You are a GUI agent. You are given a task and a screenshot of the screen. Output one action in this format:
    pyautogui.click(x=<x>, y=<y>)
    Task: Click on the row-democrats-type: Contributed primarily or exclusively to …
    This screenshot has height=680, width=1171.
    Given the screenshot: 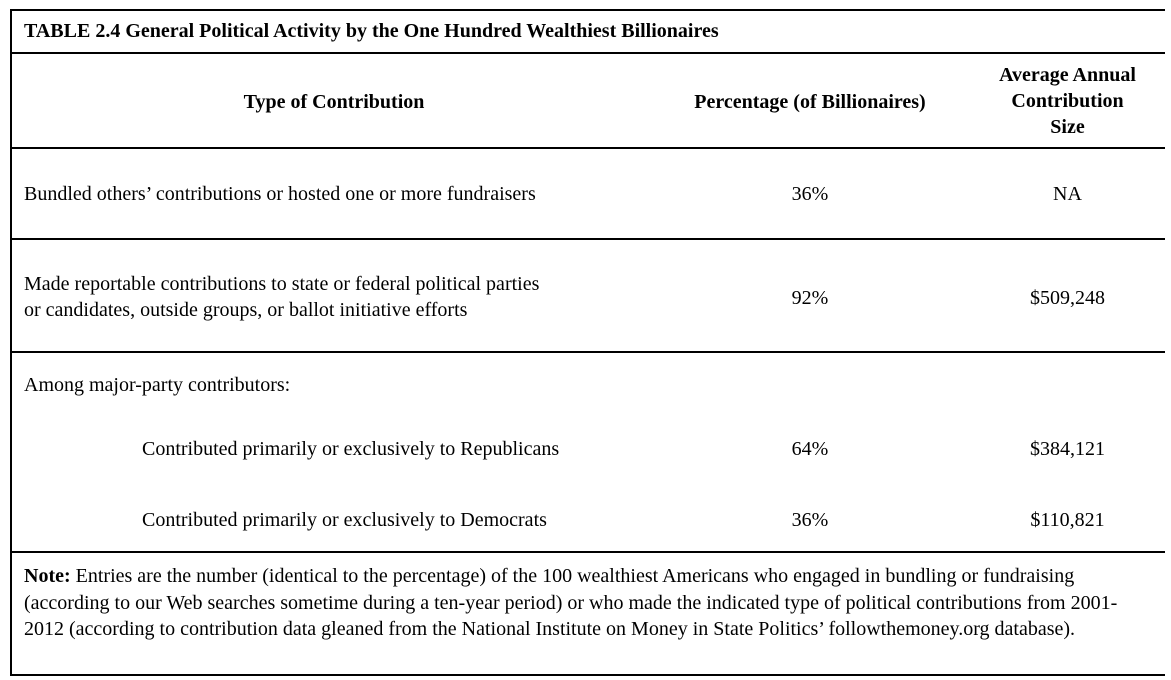 What is the action you would take?
    pyautogui.click(x=344, y=520)
    